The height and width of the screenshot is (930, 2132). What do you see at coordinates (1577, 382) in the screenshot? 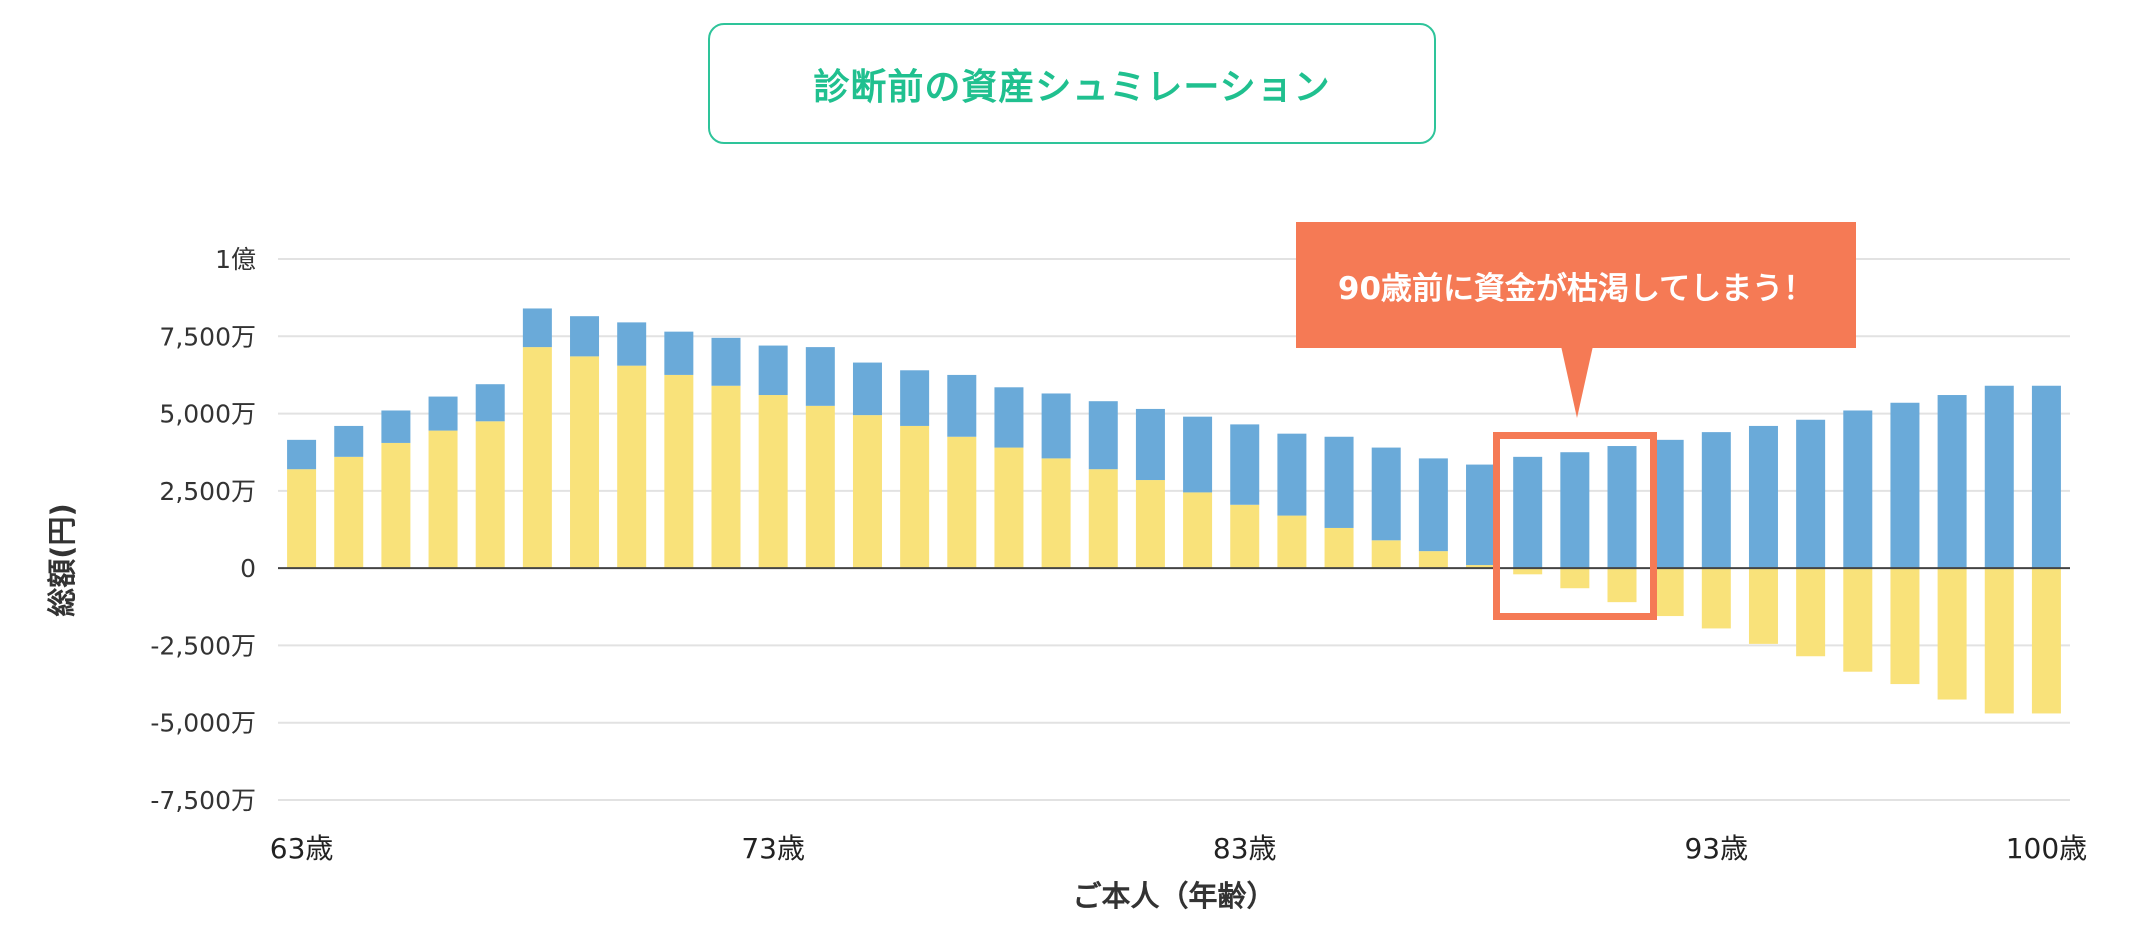
I see `callout-pointer` at bounding box center [1577, 382].